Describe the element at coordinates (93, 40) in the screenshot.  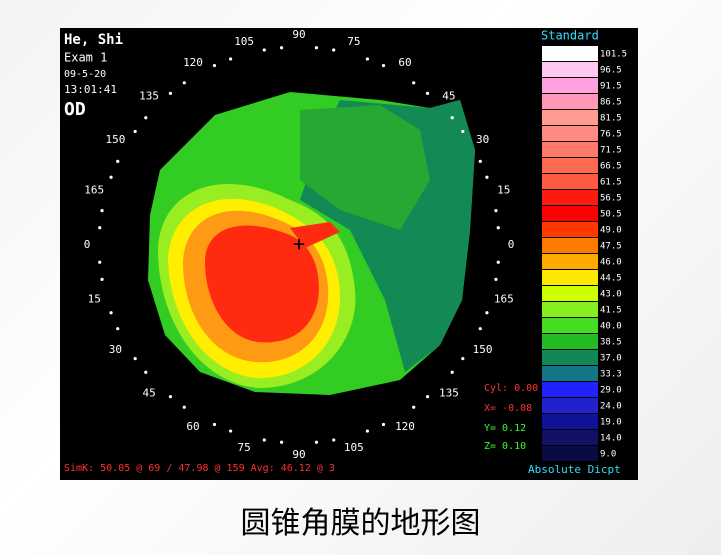
I see `patient: He, Shi` at that location.